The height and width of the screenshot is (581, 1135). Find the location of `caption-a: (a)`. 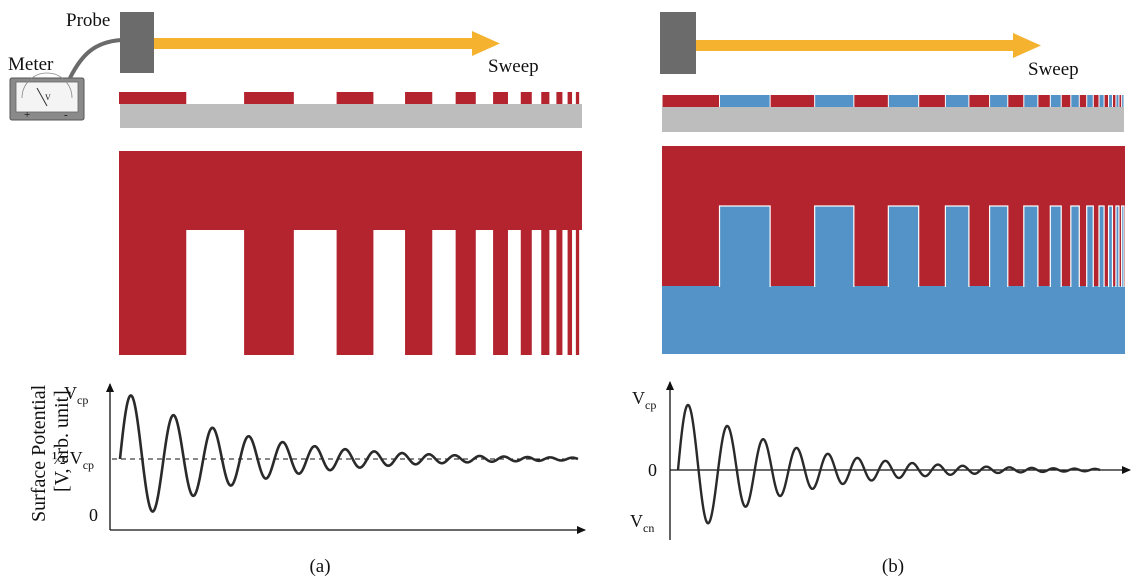

caption-a: (a) is located at coordinates (319, 566).